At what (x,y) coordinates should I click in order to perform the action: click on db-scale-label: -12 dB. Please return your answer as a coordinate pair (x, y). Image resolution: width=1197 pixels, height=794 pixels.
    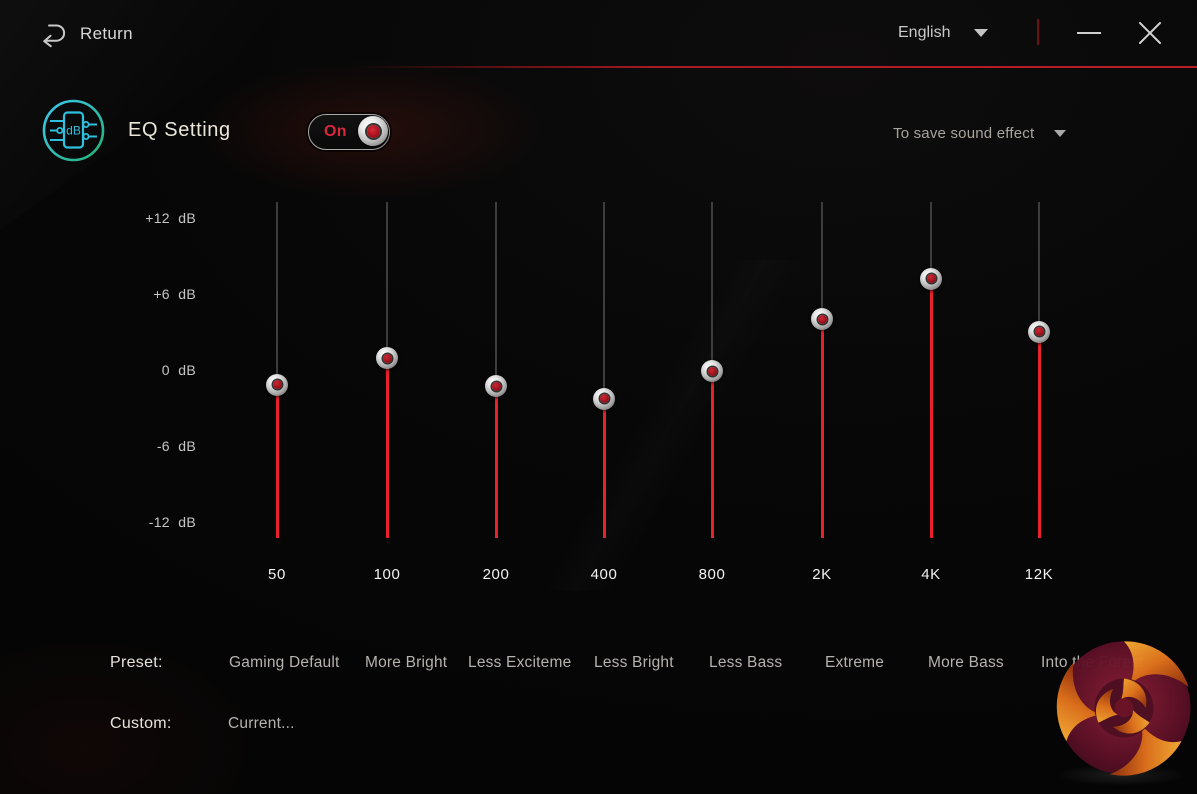
    Looking at the image, I should click on (172, 522).